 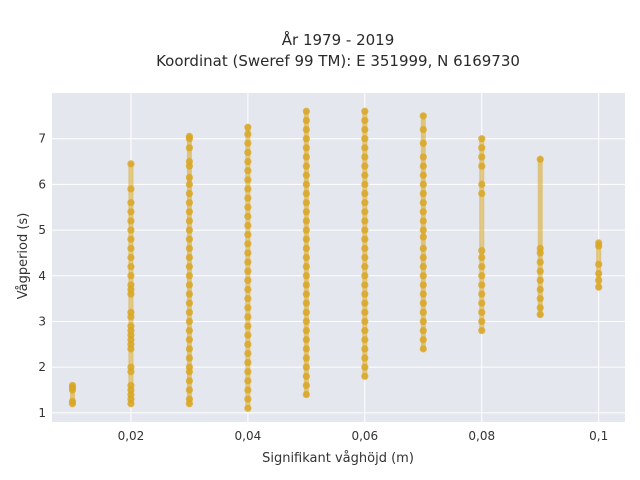 I want to click on y-tick-label: 5, so click(x=42, y=230).